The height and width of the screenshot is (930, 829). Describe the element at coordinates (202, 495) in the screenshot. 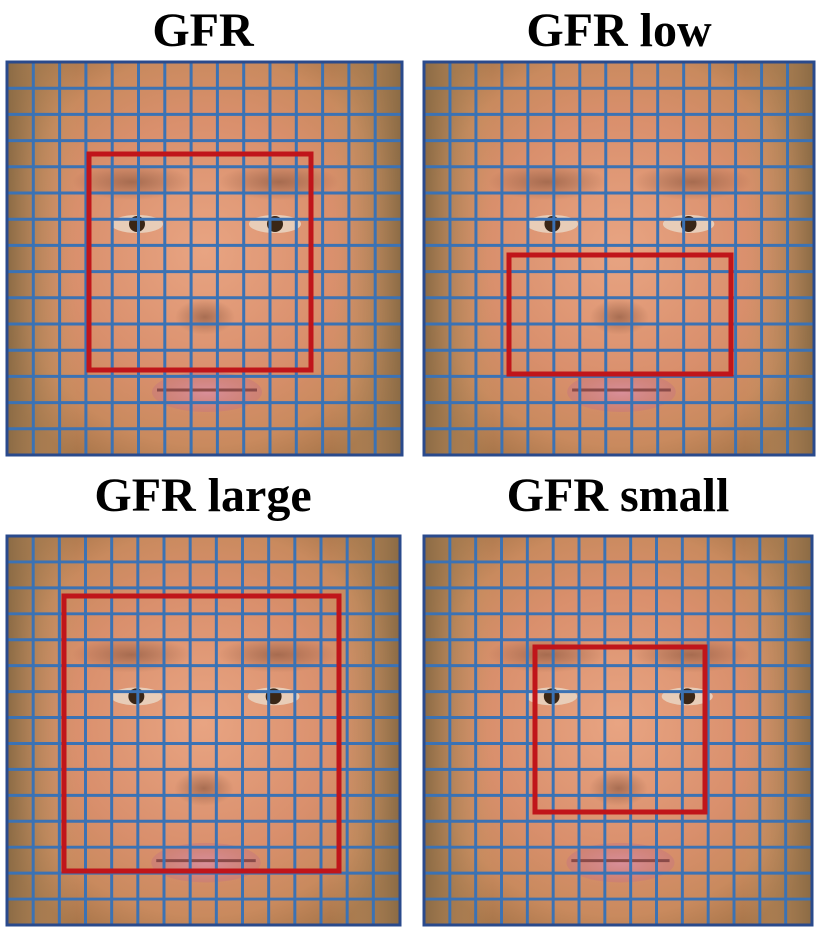

I see `panel-title: GFR large` at that location.